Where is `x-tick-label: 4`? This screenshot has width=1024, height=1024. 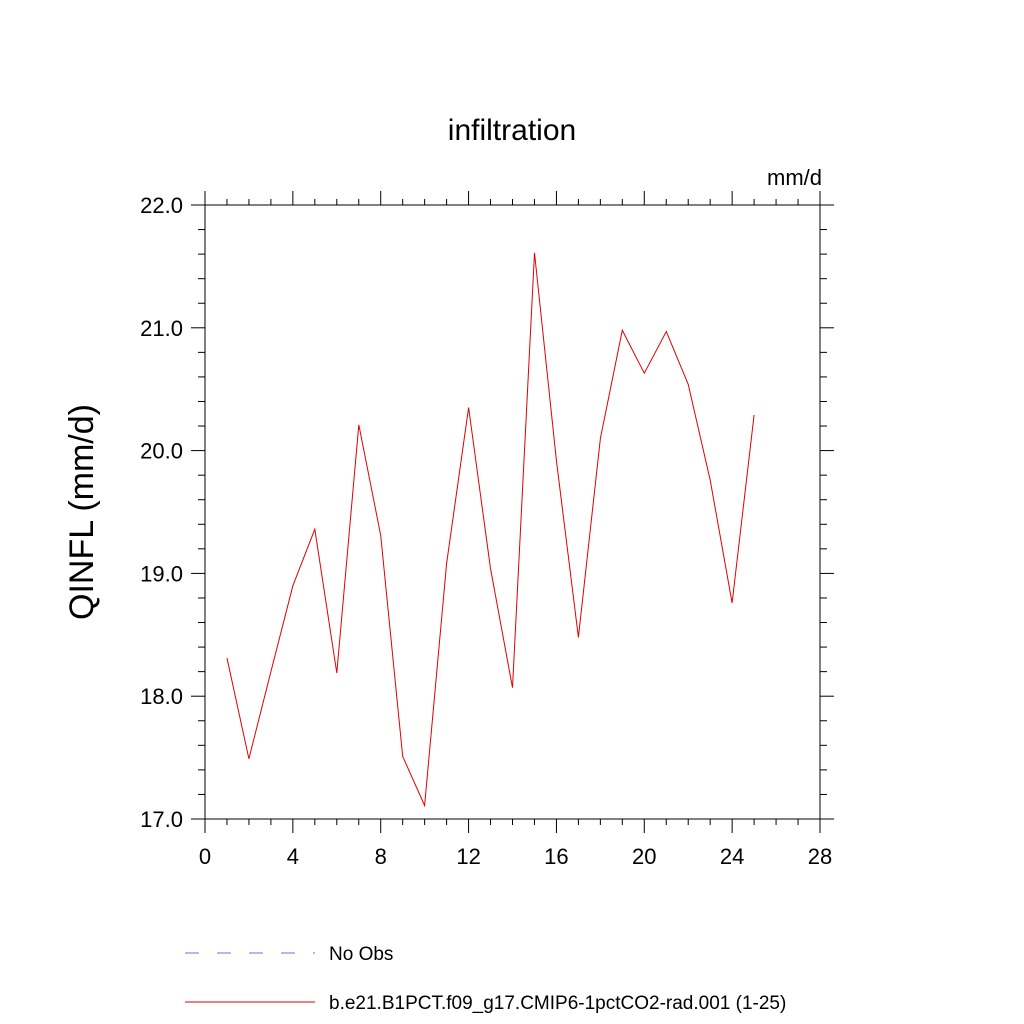 x-tick-label: 4 is located at coordinates (293, 856).